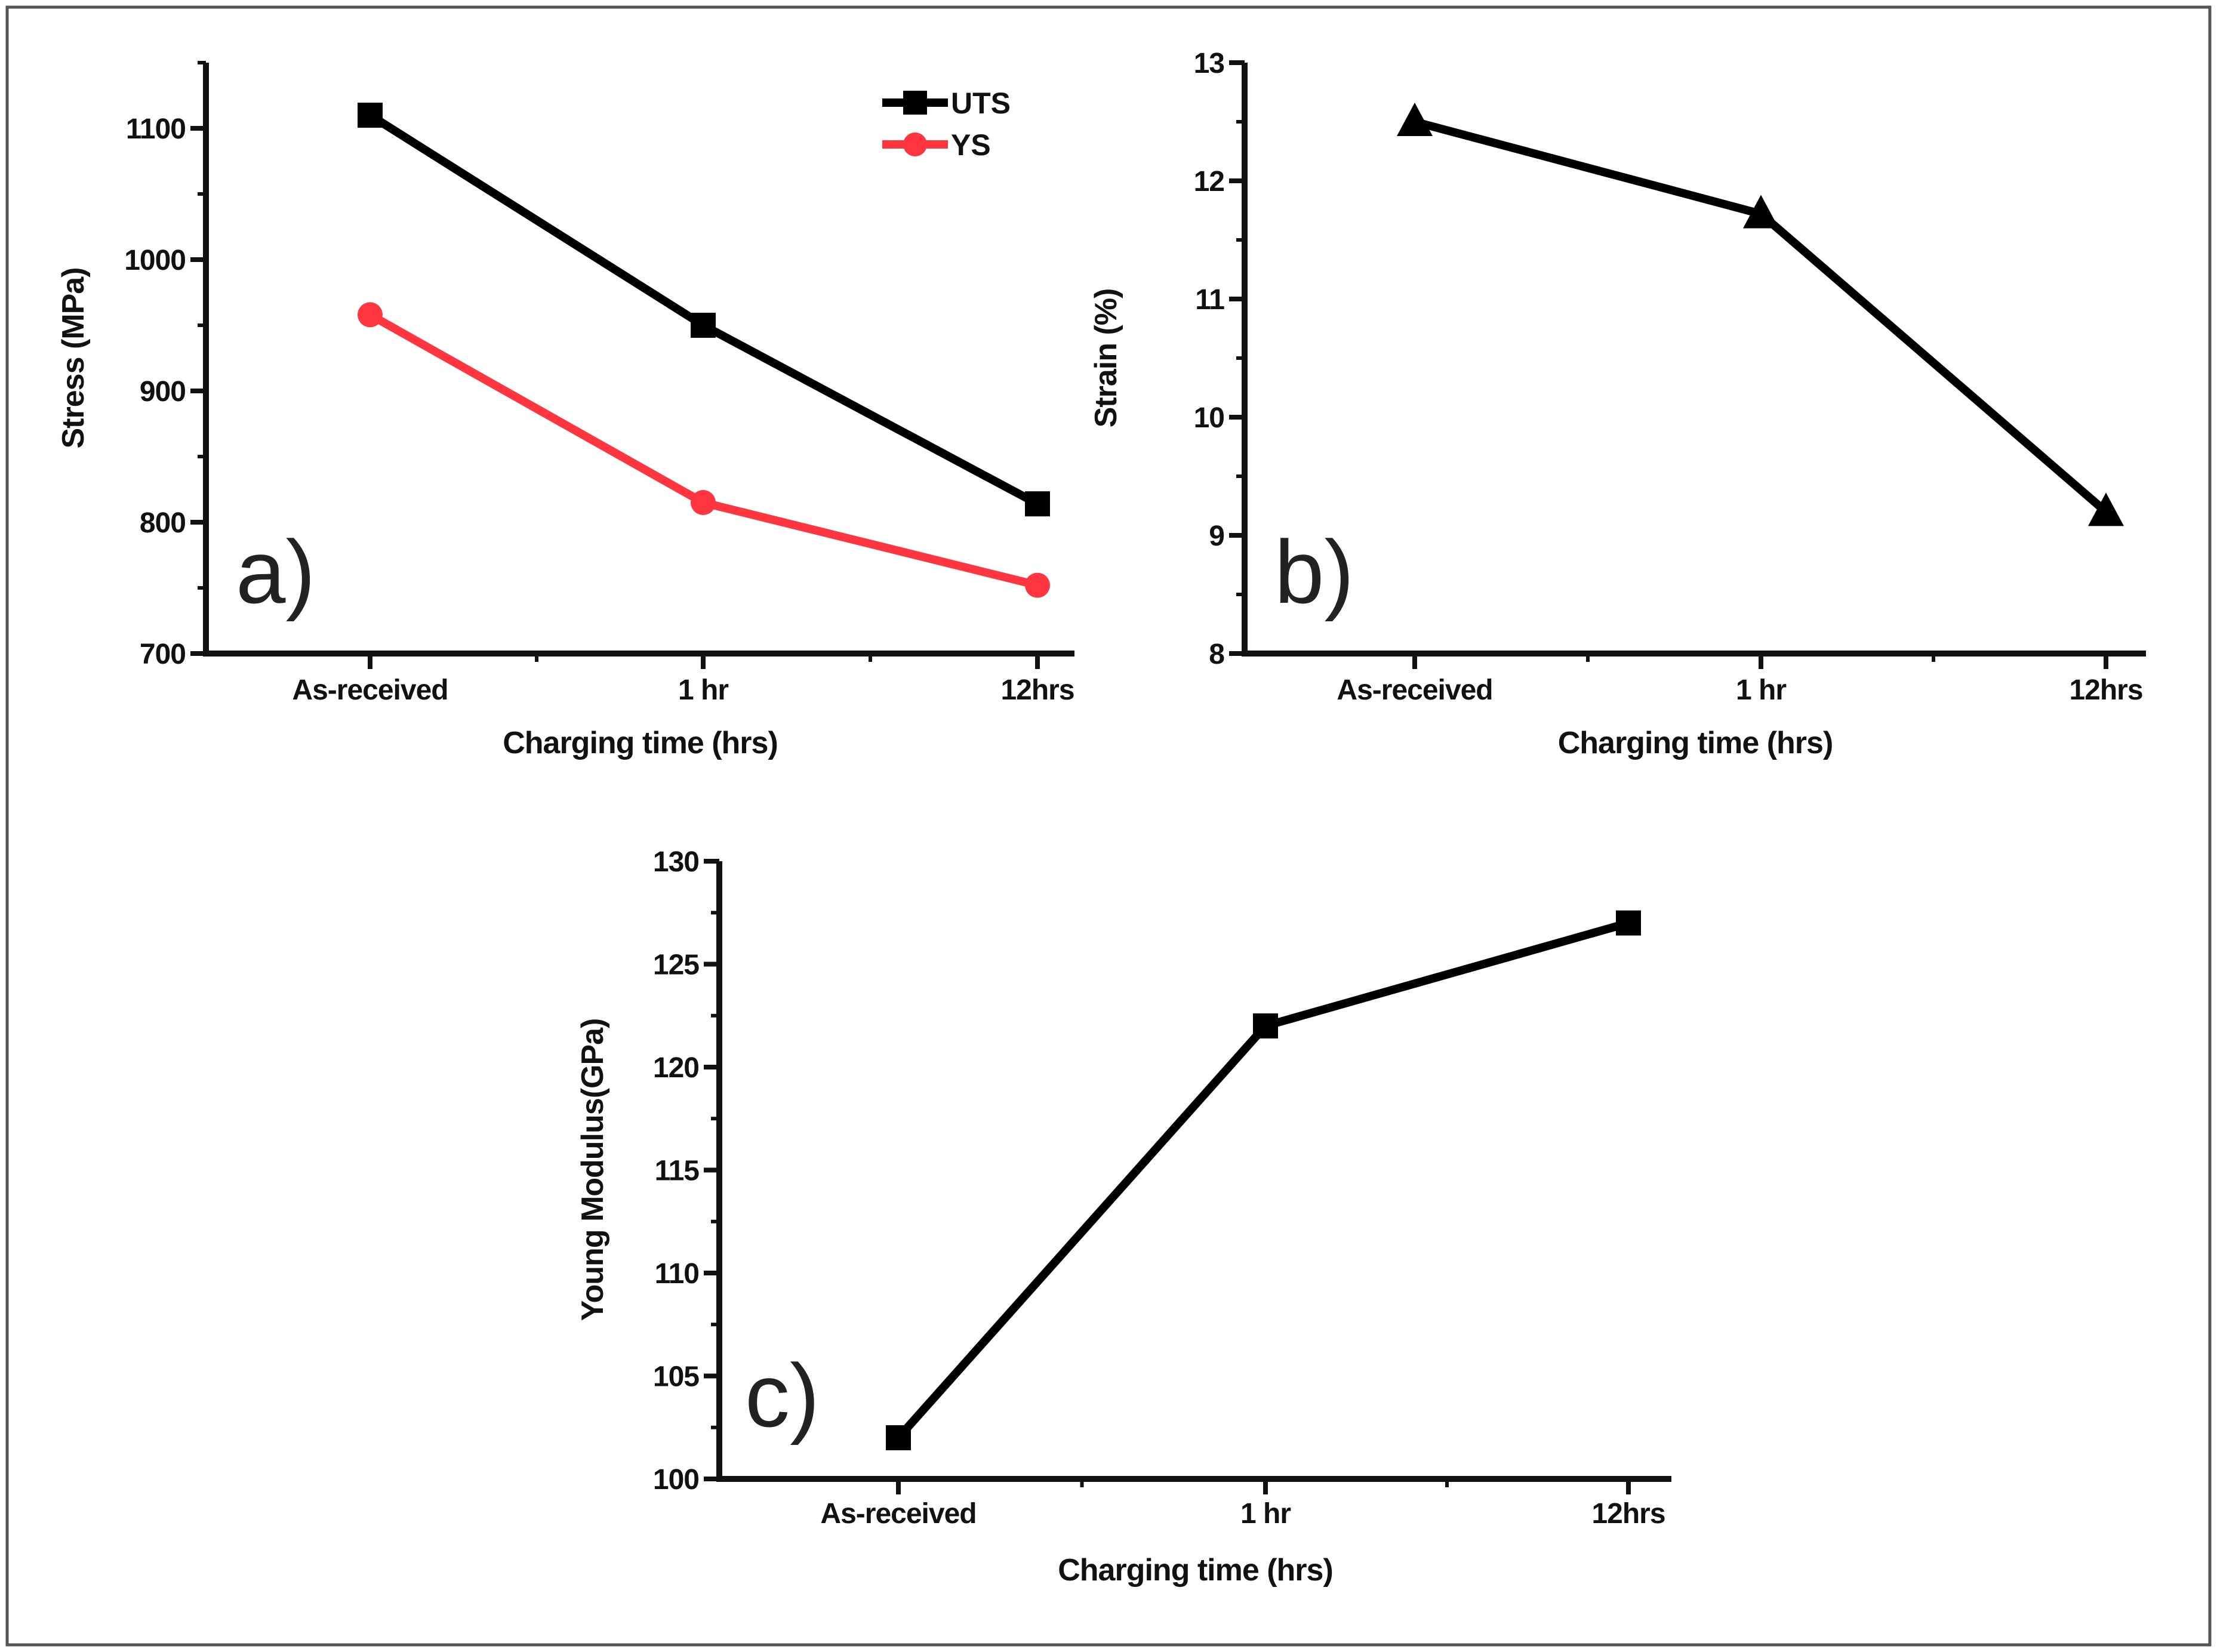  Describe the element at coordinates (163, 655) in the screenshot. I see `y-tick-label: 700` at that location.